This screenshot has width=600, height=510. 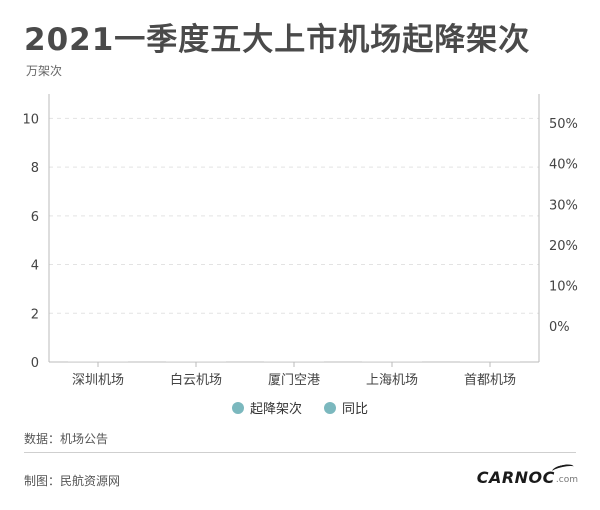 I want to click on legend-item-flights: 起降架次, so click(x=266, y=407).